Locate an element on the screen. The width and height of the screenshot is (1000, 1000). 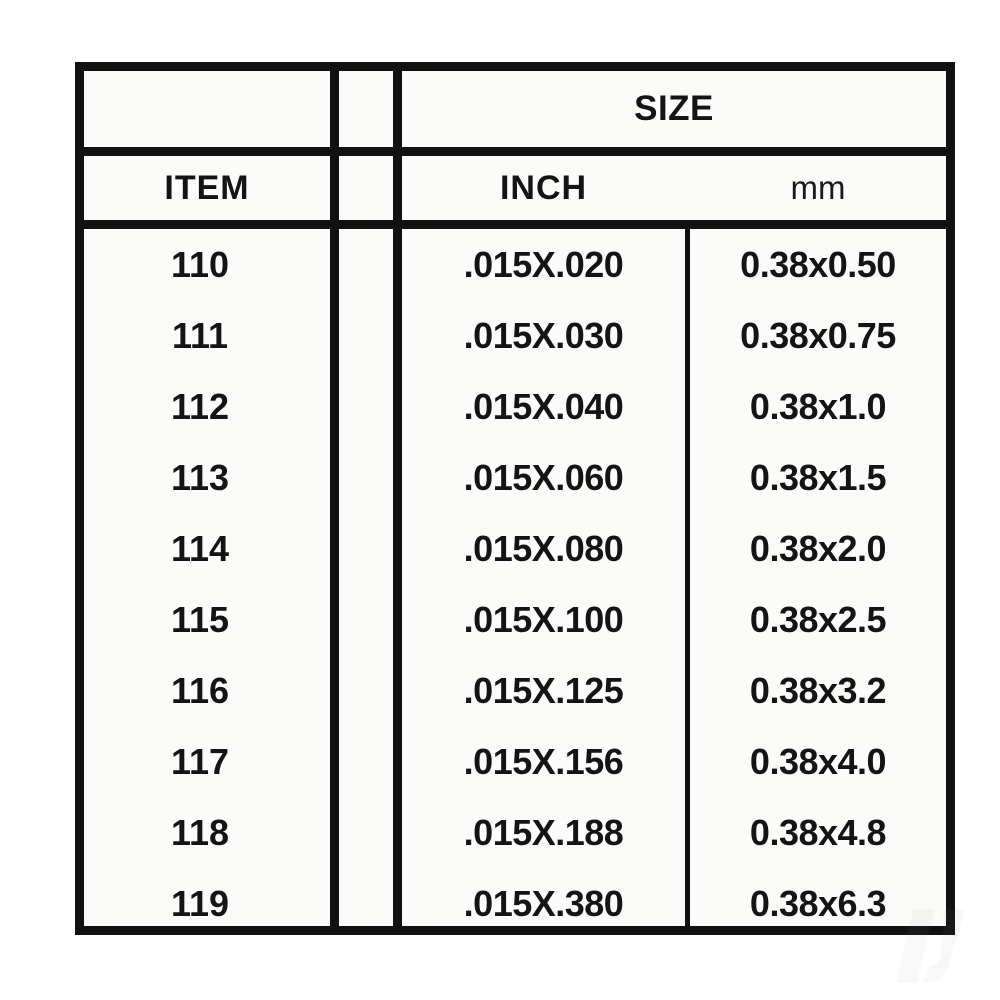
cell-mm-value: 0.38x2.0 is located at coordinates (818, 548).